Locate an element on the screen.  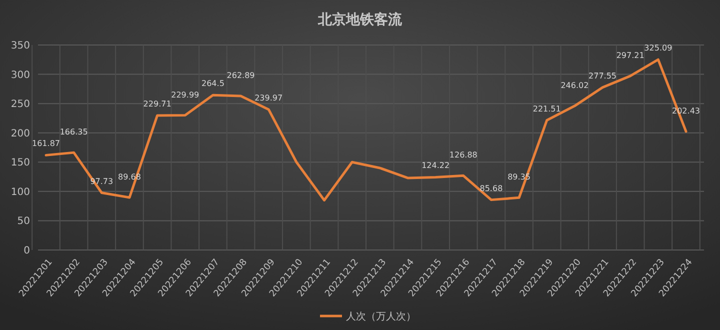
data-label: 161.87 is located at coordinates (46, 143).